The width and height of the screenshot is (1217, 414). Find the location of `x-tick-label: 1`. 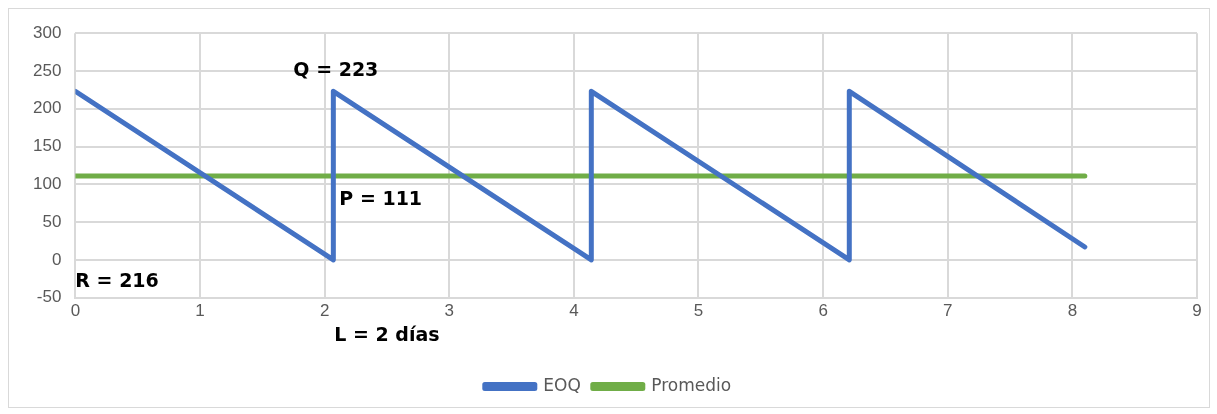

x-tick-label: 1 is located at coordinates (200, 311).